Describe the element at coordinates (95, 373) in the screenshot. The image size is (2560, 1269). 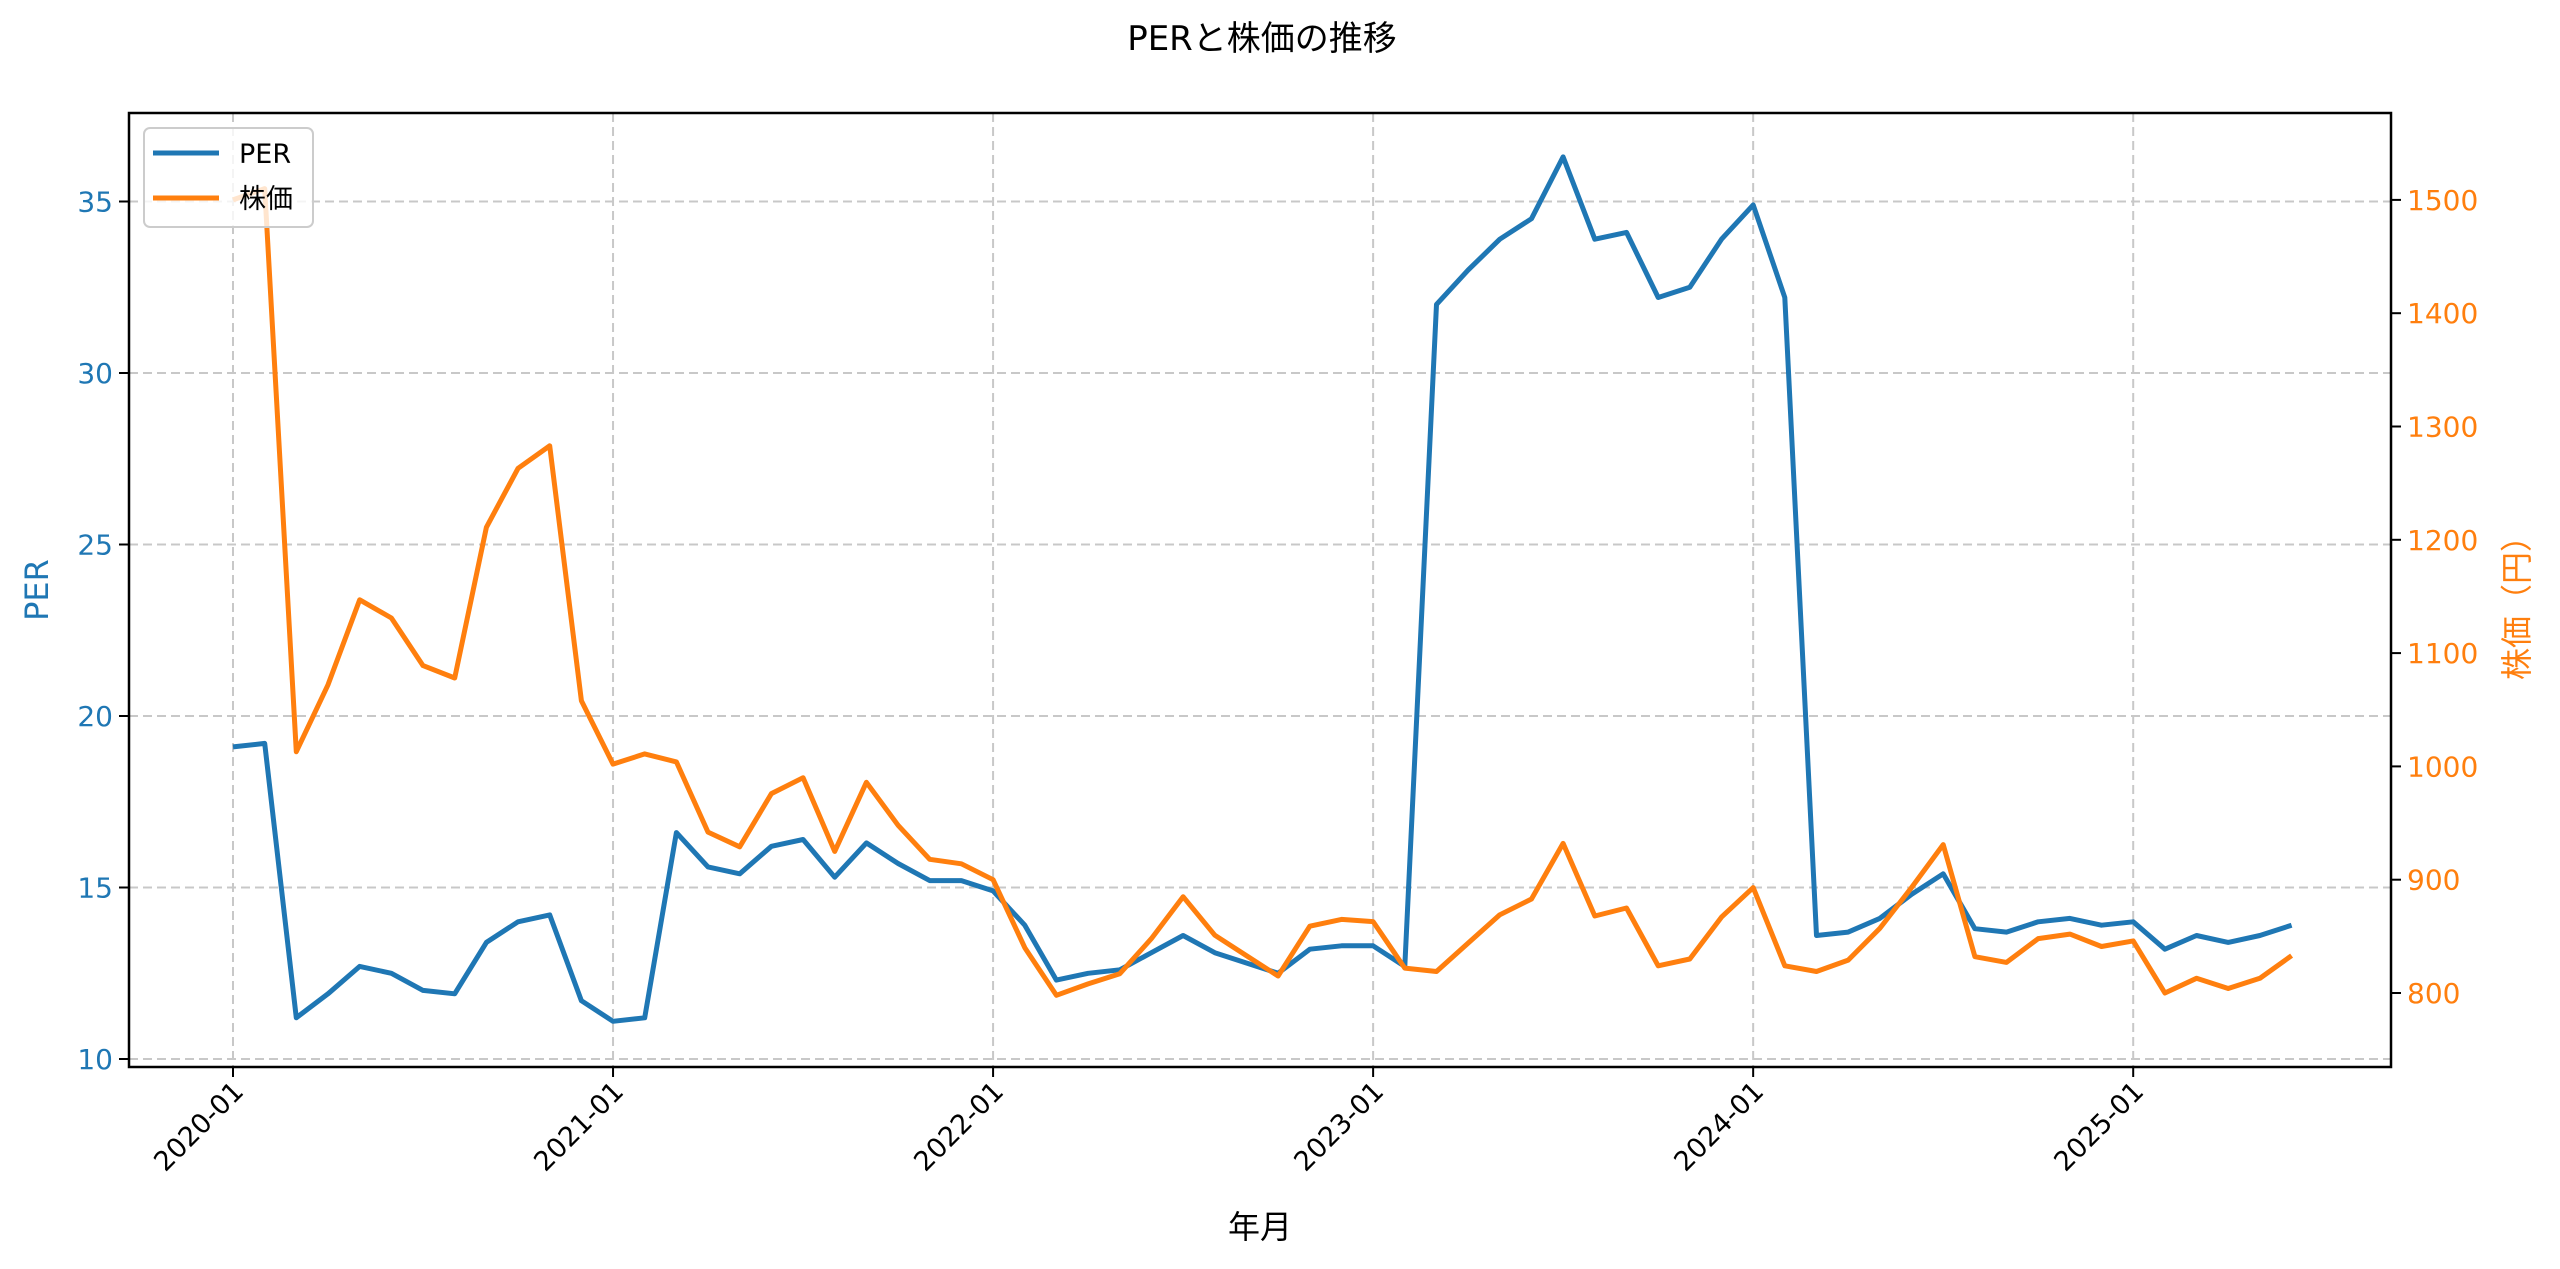
I see `y-tick-label-left: 30` at that location.